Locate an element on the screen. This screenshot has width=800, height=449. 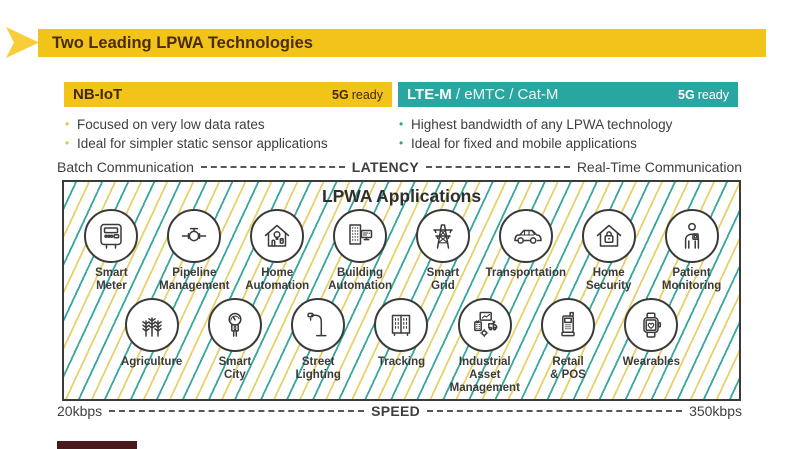
latency-axis-title: LATENCY is located at coordinates (385, 167).